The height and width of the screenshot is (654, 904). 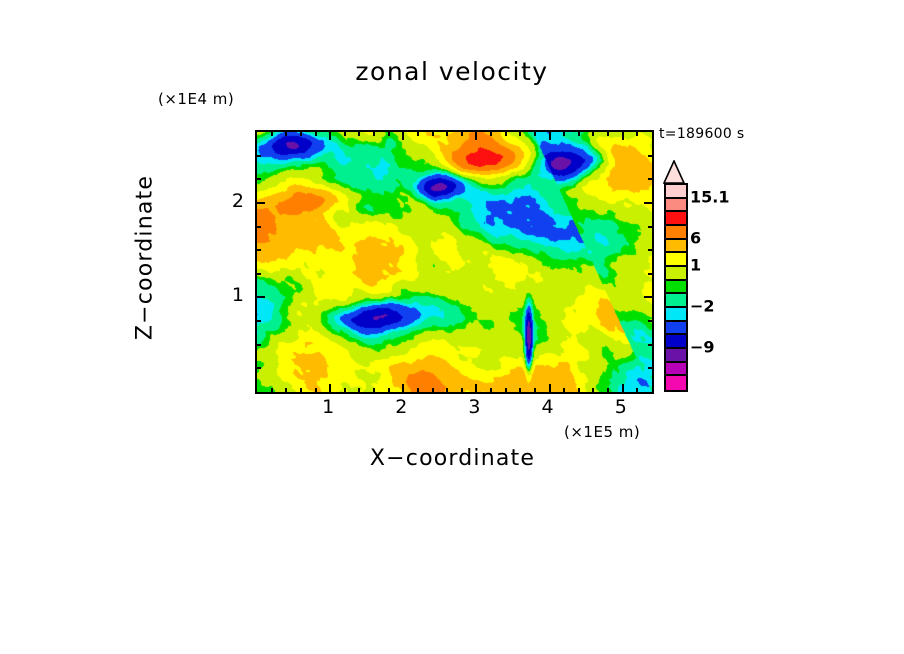 I want to click on y-axis-unit-label: (×1E4 m), so click(x=196, y=99).